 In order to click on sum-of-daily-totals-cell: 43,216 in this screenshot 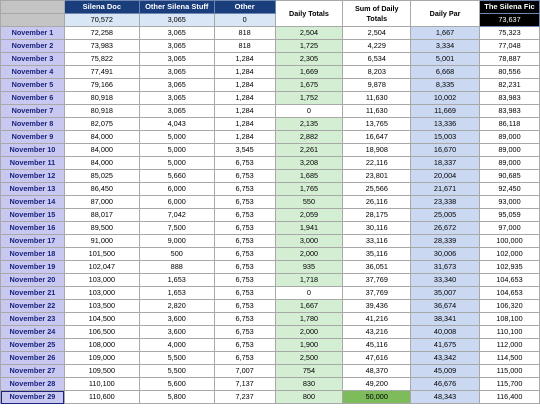, I will do `click(377, 332)`.